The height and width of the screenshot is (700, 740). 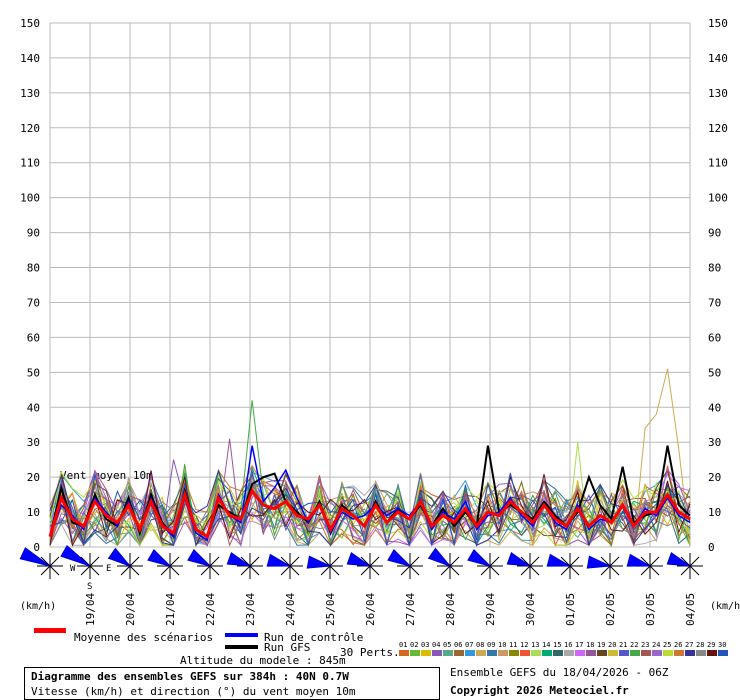 I want to click on perturbation-code: 23, so click(x=645, y=645).